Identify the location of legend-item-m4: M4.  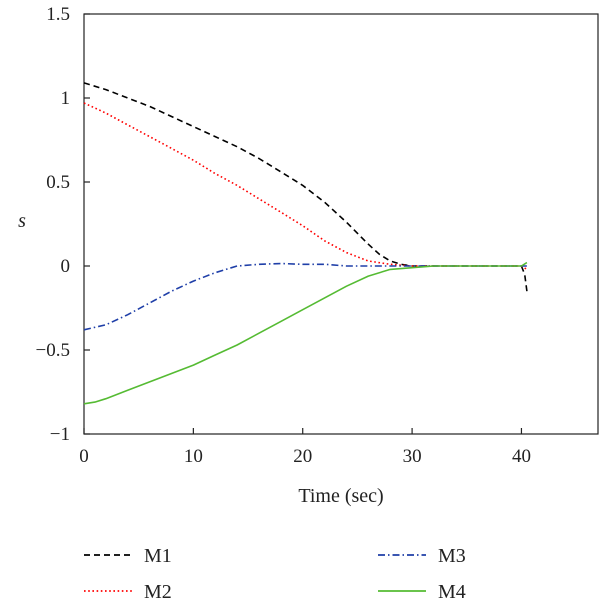
(422, 592).